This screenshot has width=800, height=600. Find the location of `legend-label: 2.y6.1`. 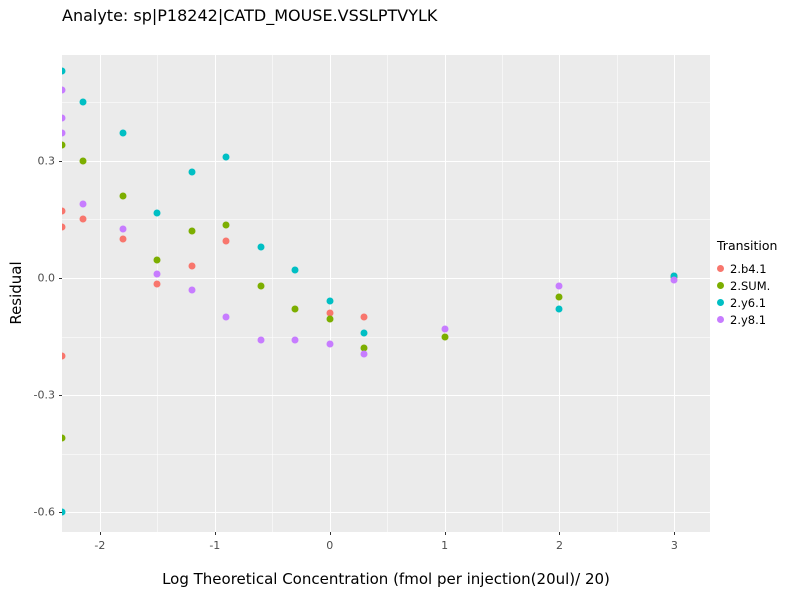

legend-label: 2.y6.1 is located at coordinates (748, 302).